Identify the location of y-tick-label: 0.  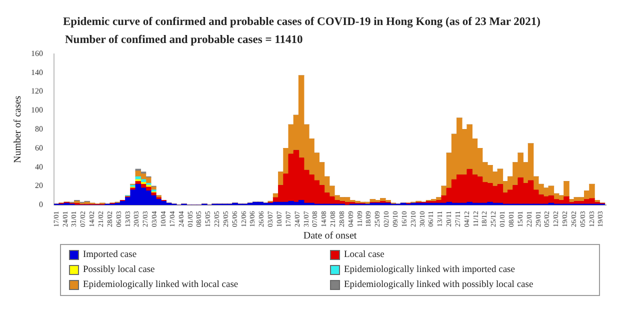
(41, 205).